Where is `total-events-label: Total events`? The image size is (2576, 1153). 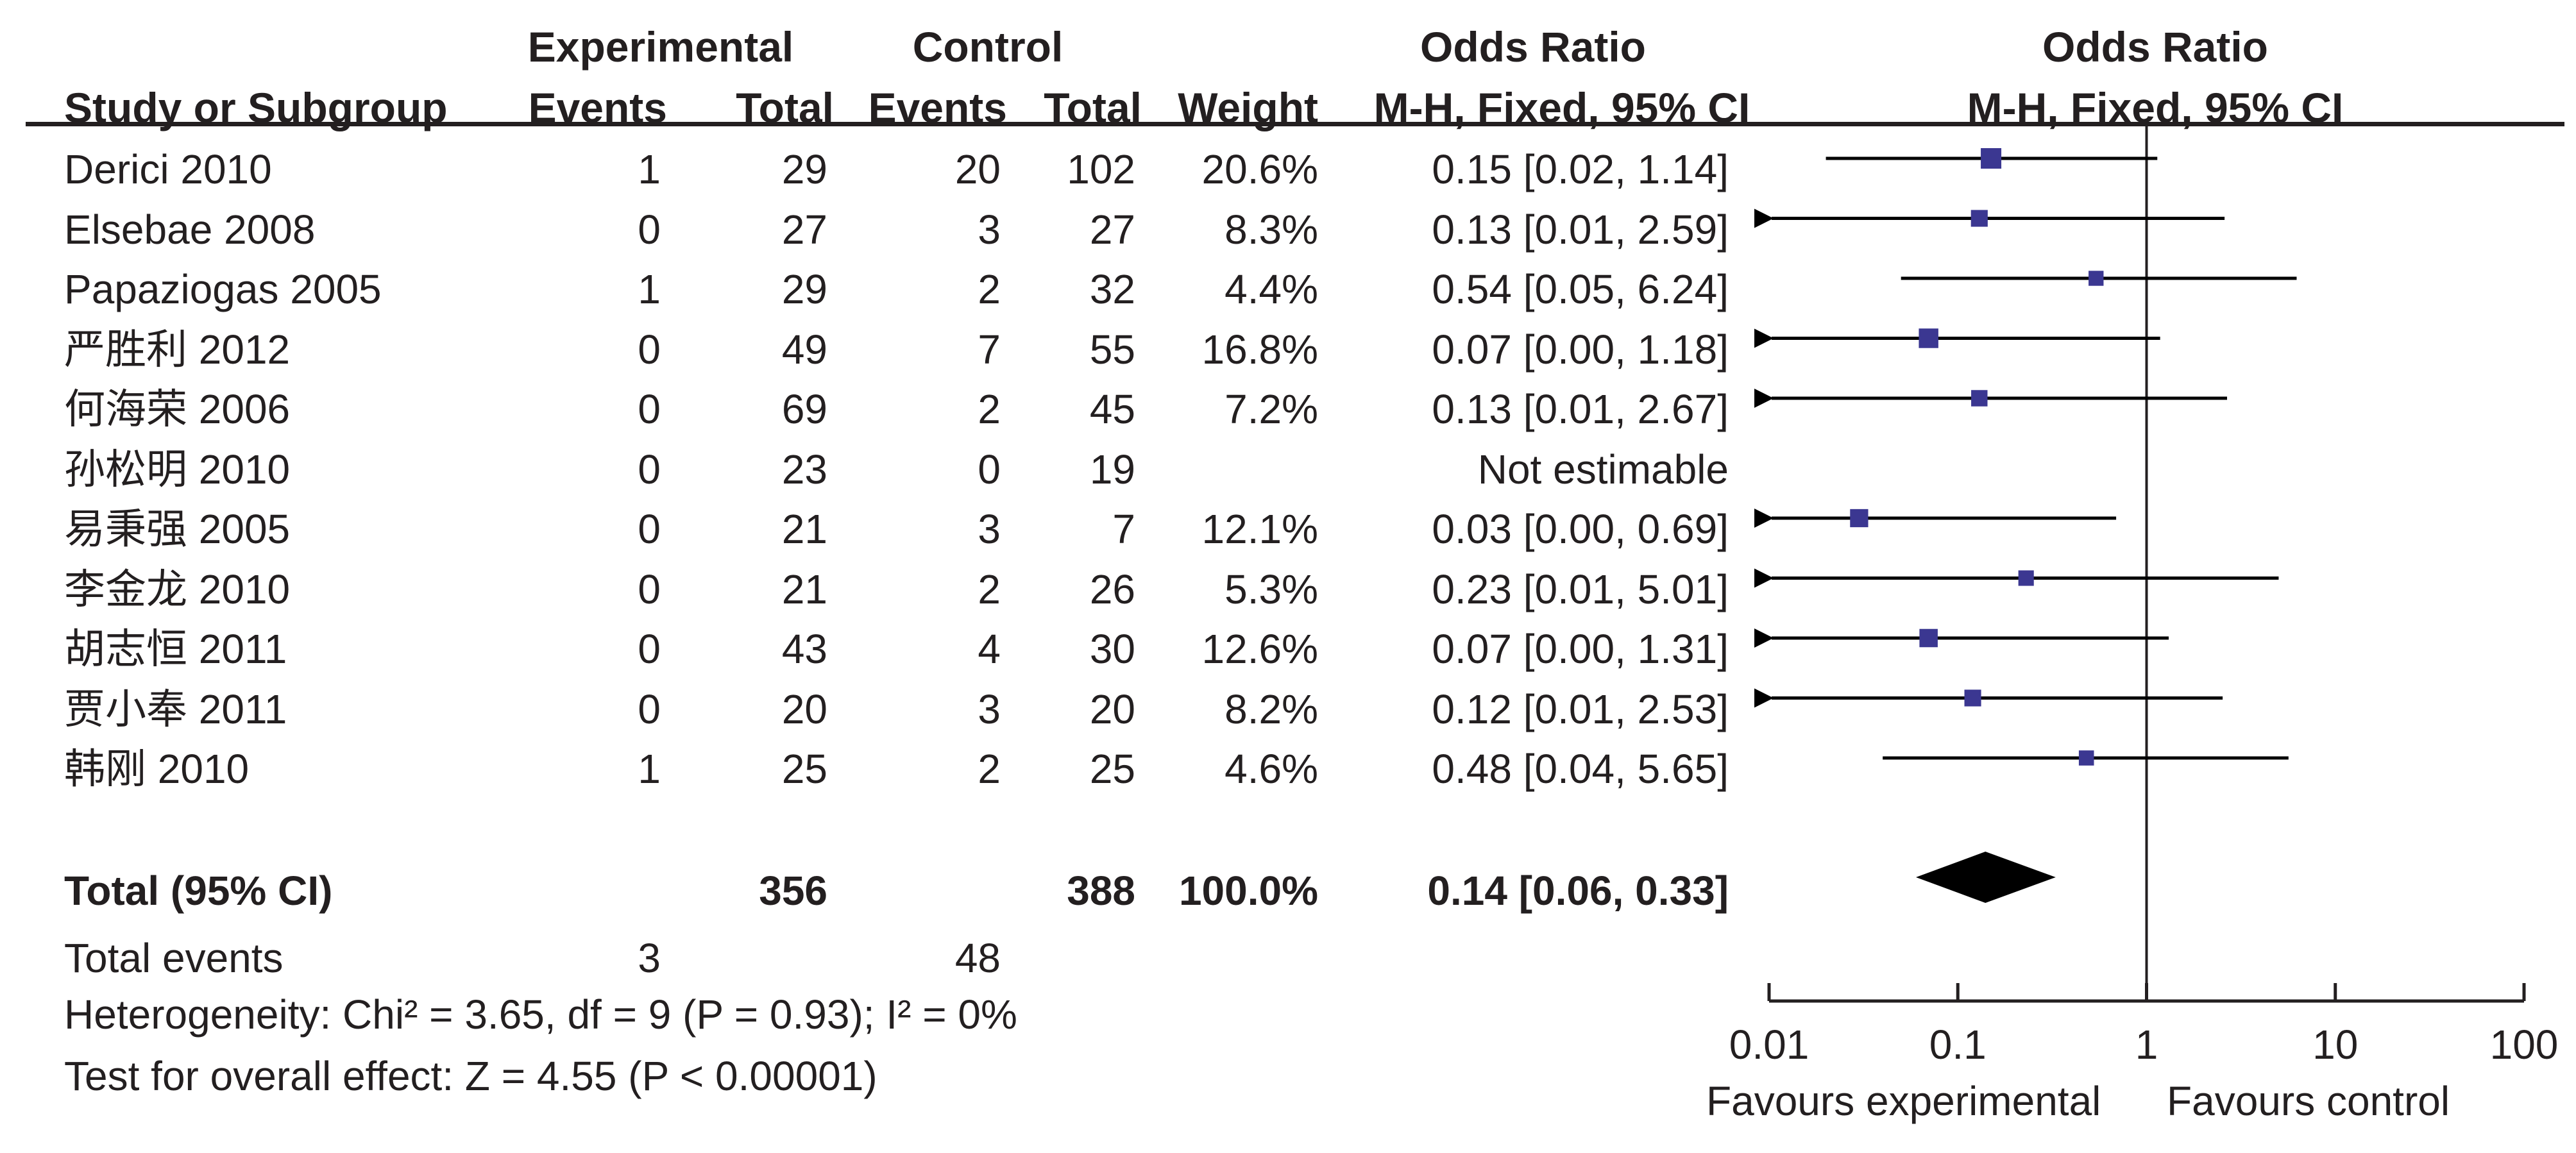 total-events-label: Total events is located at coordinates (174, 958).